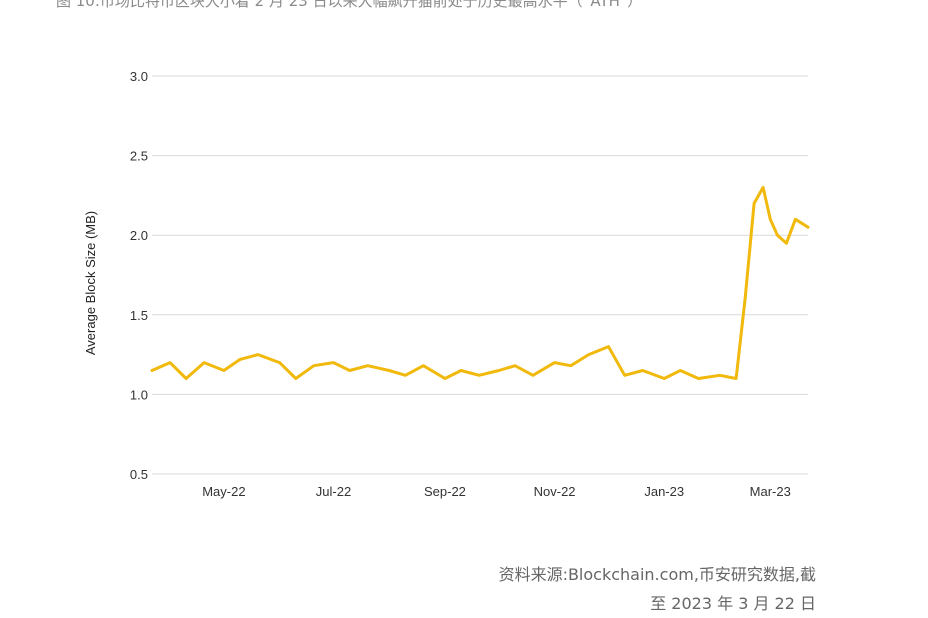 The image size is (928, 618). What do you see at coordinates (139, 394) in the screenshot?
I see `y-tick-label-1: 1.0` at bounding box center [139, 394].